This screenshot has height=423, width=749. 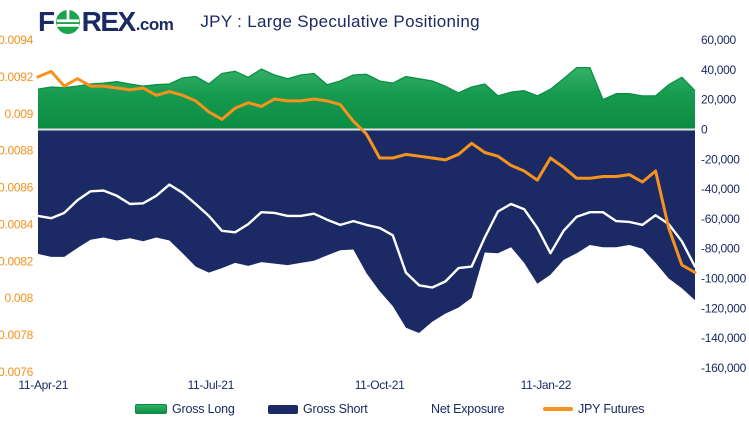 What do you see at coordinates (17, 77) in the screenshot?
I see `y-axis-left-tick: 0.0092` at bounding box center [17, 77].